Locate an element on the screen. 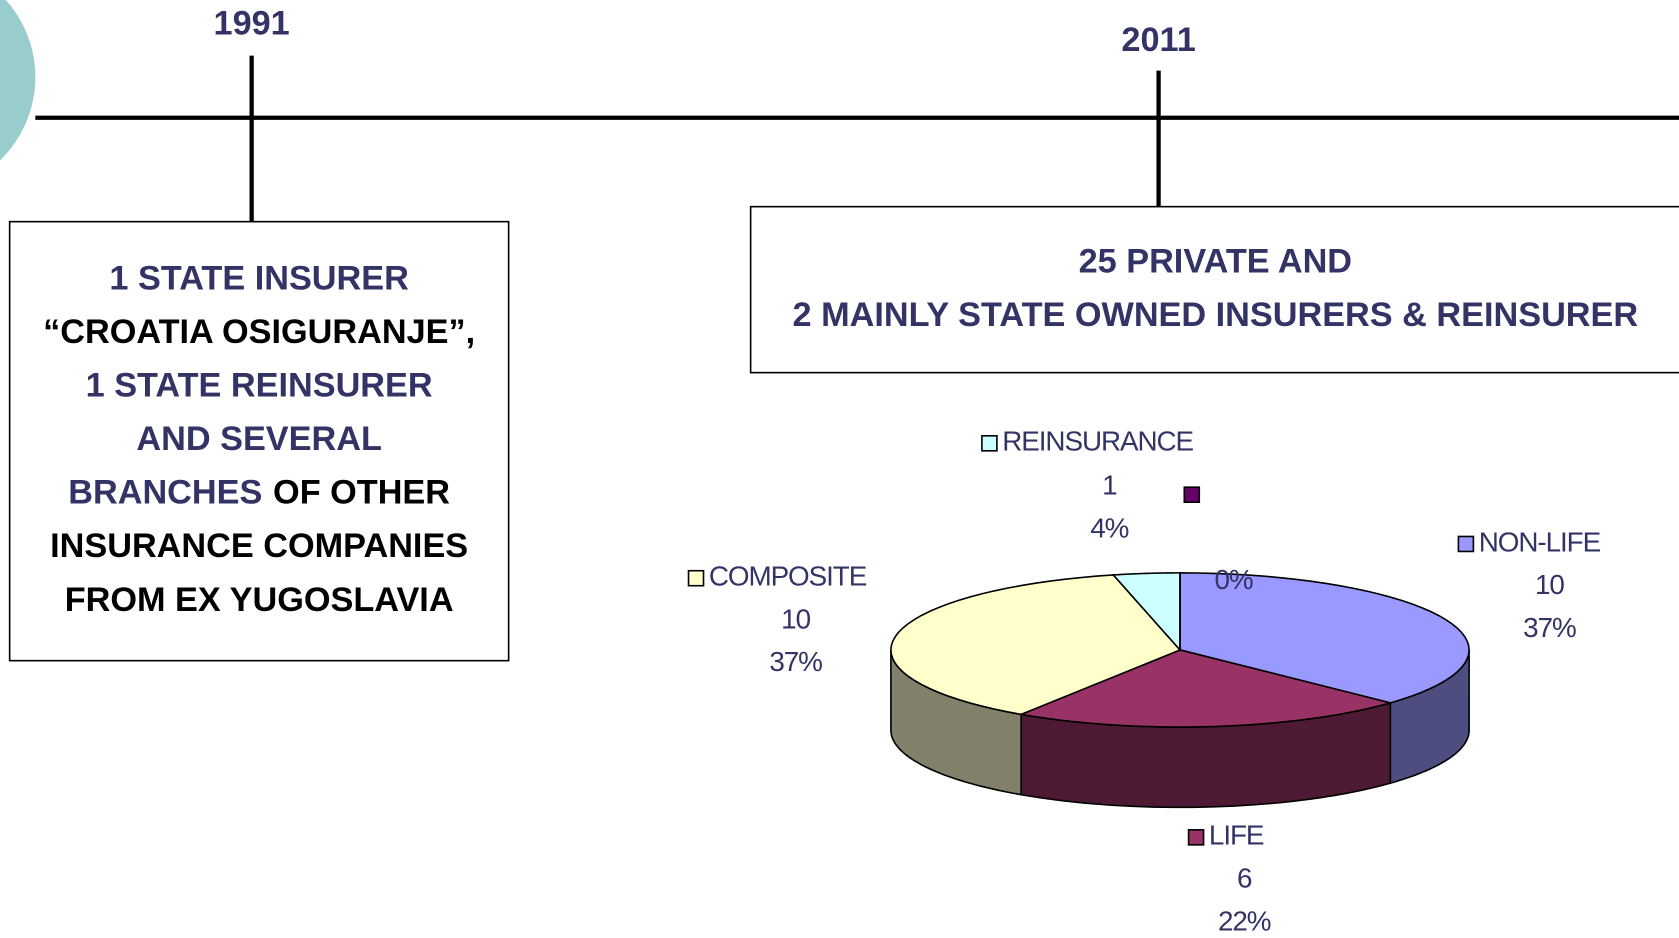 The image size is (1679, 938). box-line: AND SEVERAL is located at coordinates (259, 439).